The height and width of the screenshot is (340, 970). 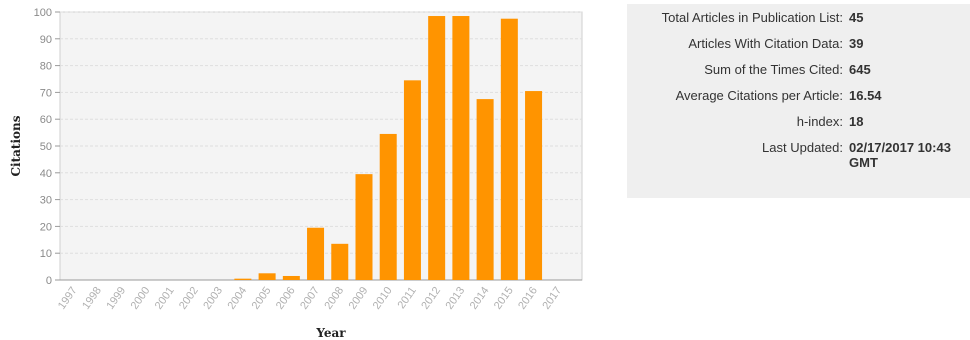 I want to click on x-tick-label: 2014, so click(x=480, y=298).